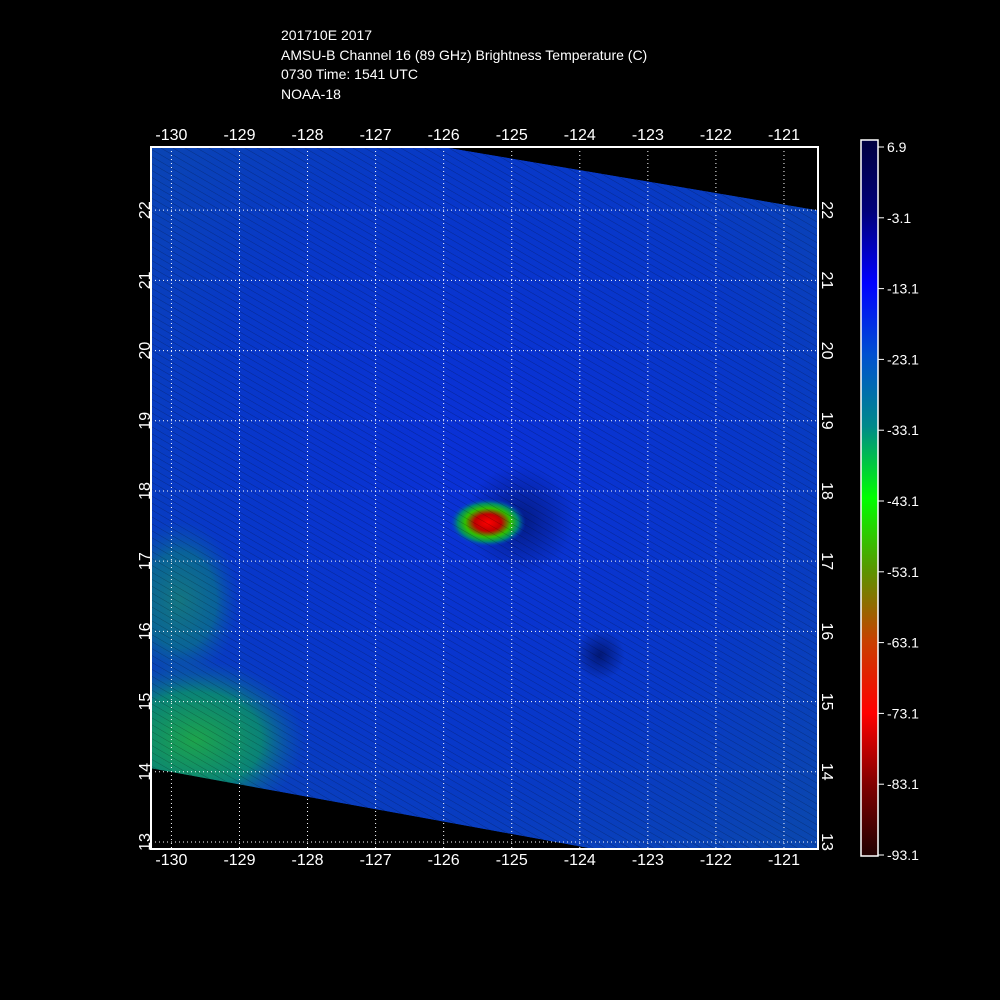  I want to click on lon-tick-label-top: -122, so click(716, 135).